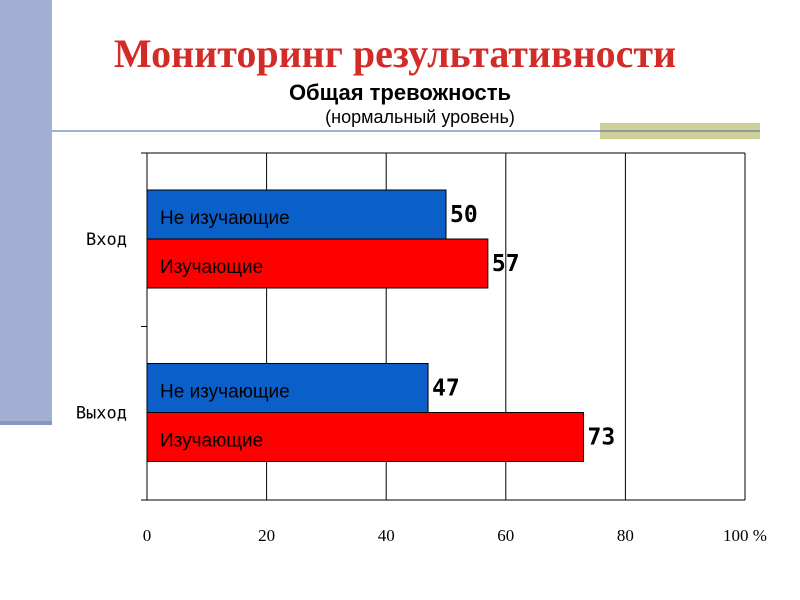  Describe the element at coordinates (106, 240) in the screenshot. I see `category-label: Вход` at that location.